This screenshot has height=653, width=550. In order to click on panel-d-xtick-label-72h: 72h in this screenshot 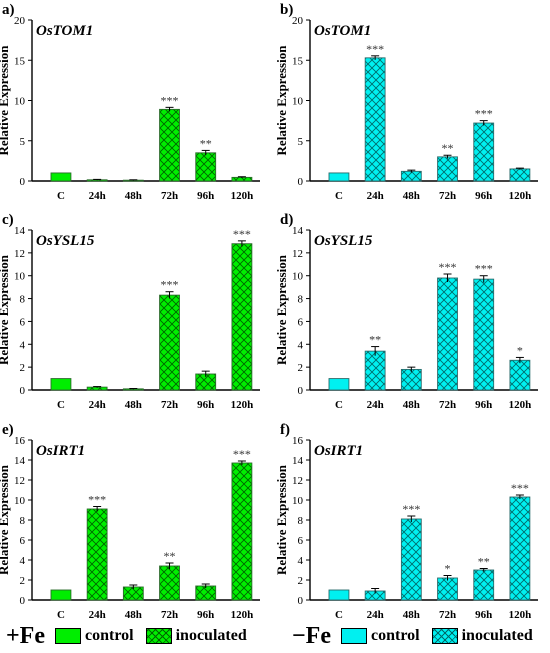, I will do `click(447, 405)`.